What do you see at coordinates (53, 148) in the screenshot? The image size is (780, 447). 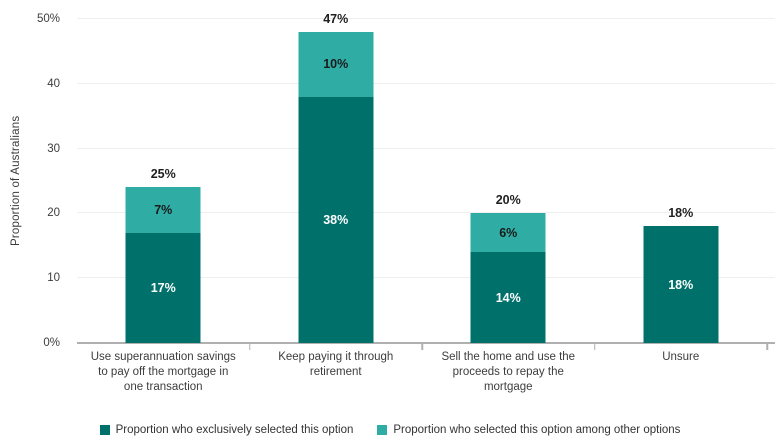 I see `y-tick-label: 30` at bounding box center [53, 148].